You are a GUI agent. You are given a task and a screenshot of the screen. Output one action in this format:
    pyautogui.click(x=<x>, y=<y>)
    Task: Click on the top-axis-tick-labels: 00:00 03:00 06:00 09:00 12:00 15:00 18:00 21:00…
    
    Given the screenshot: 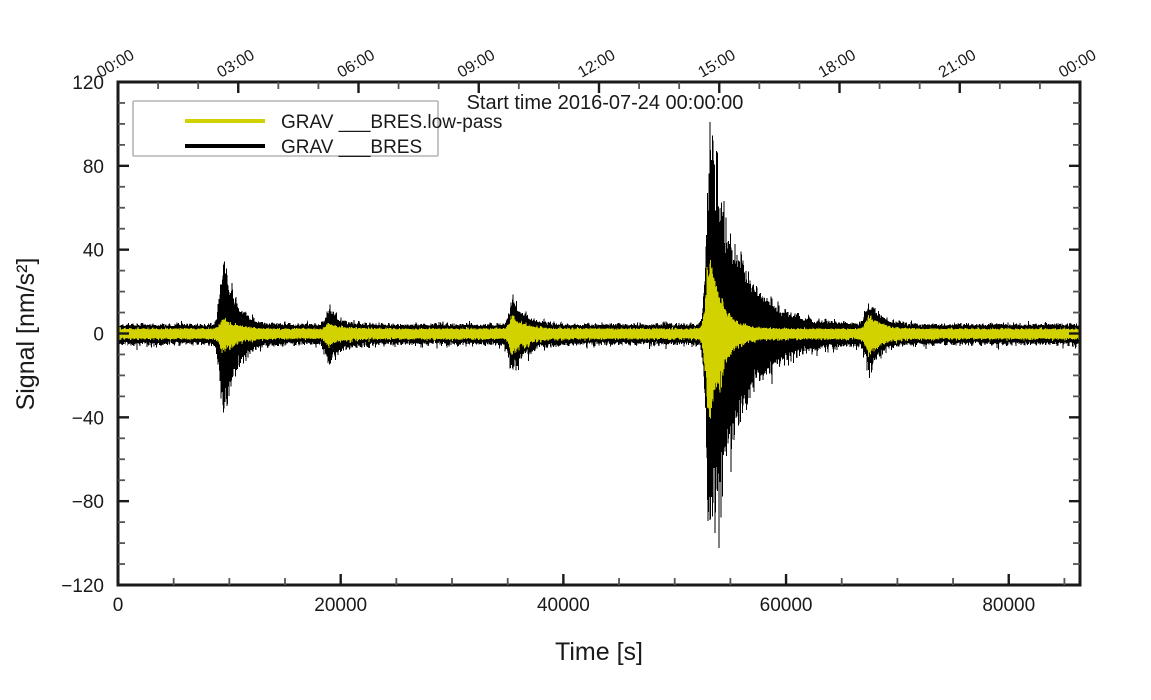 What is the action you would take?
    pyautogui.click(x=596, y=64)
    